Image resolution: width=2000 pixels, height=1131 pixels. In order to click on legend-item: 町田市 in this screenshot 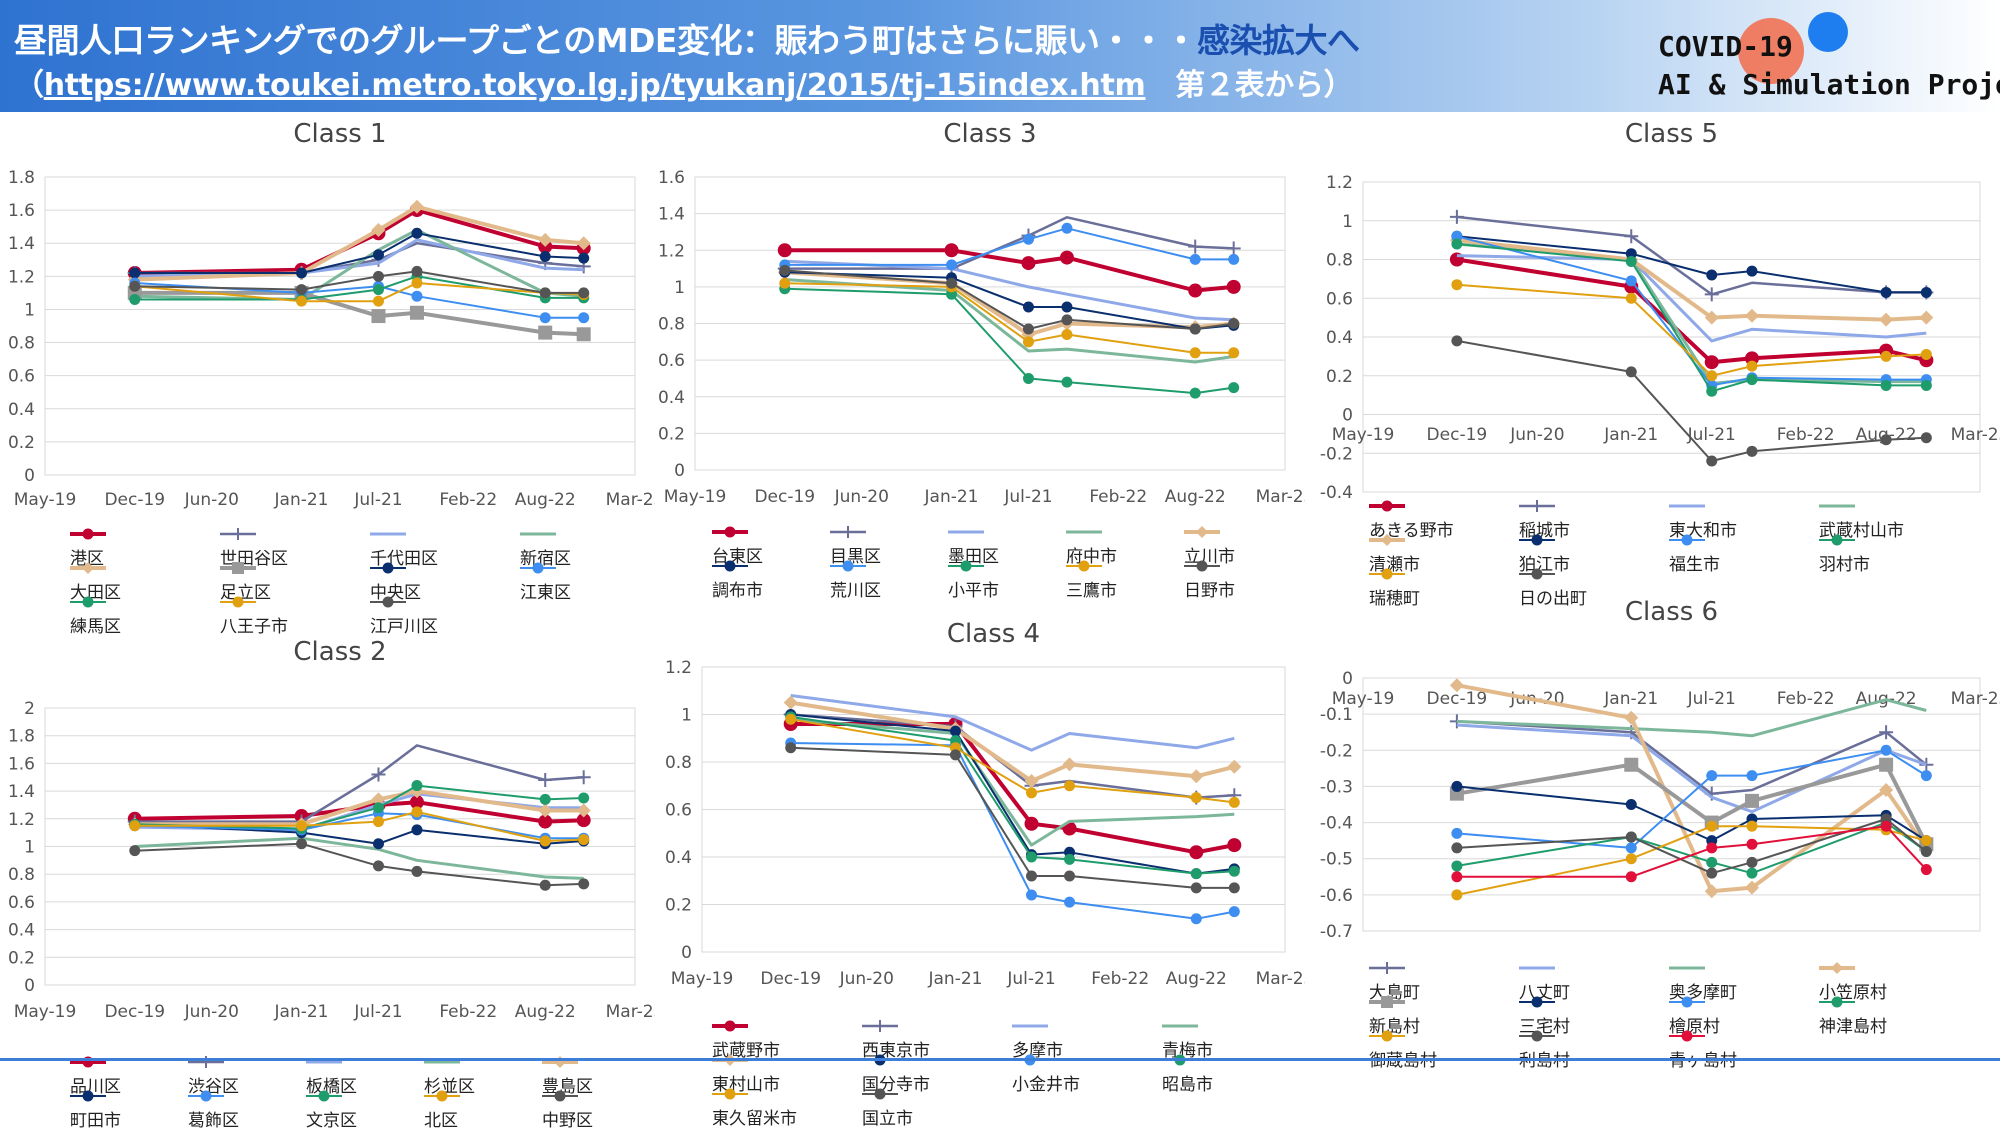, I will do `click(94, 1108)`.